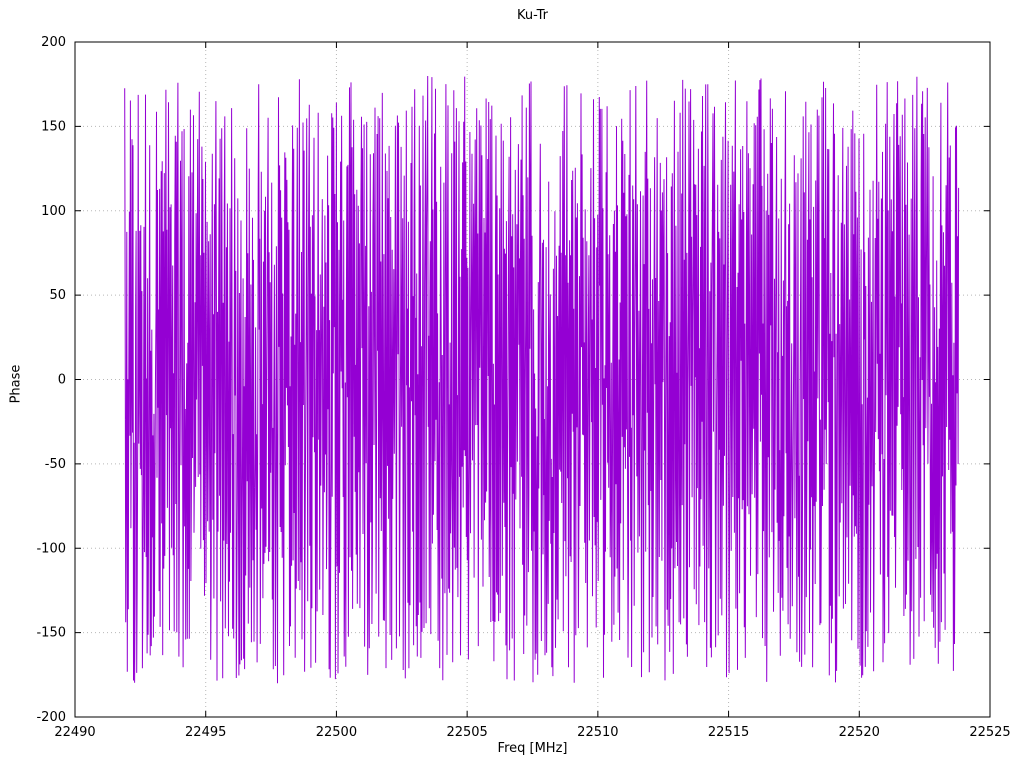 Image resolution: width=1024 pixels, height=768 pixels. What do you see at coordinates (51, 548) in the screenshot?
I see `y-tick-label: -100` at bounding box center [51, 548].